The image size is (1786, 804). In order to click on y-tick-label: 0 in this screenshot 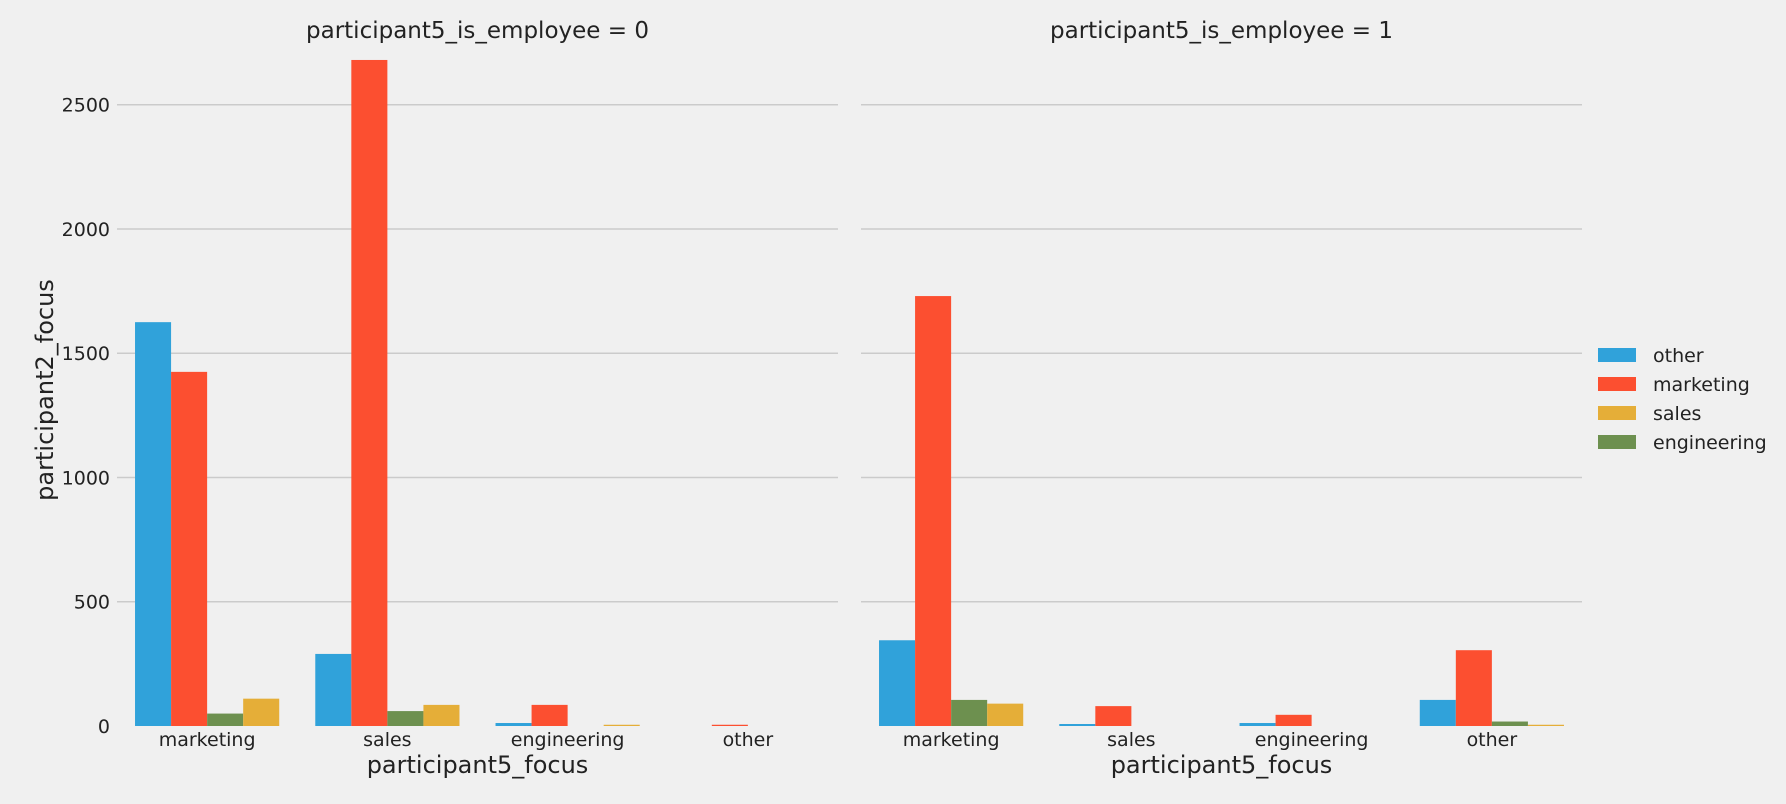, I will do `click(104, 727)`.